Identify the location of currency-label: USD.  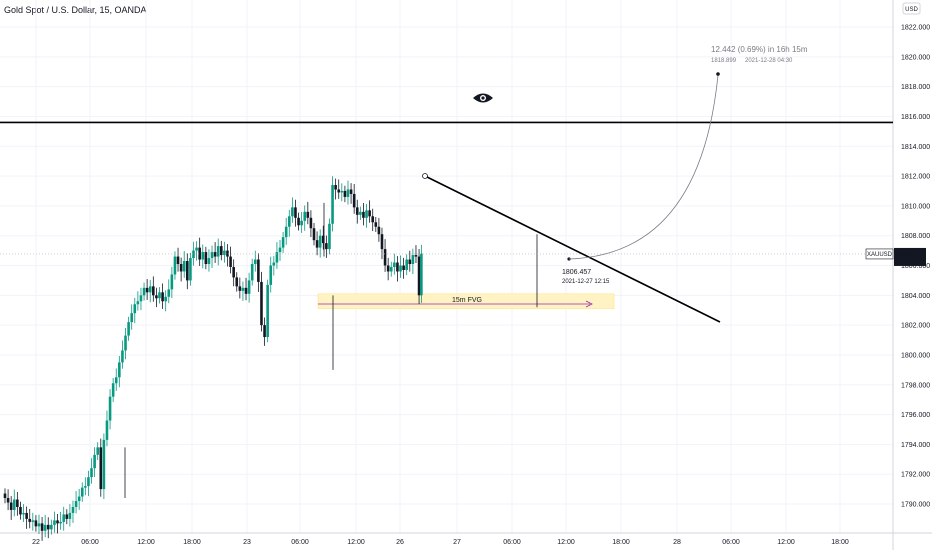
(911, 10).